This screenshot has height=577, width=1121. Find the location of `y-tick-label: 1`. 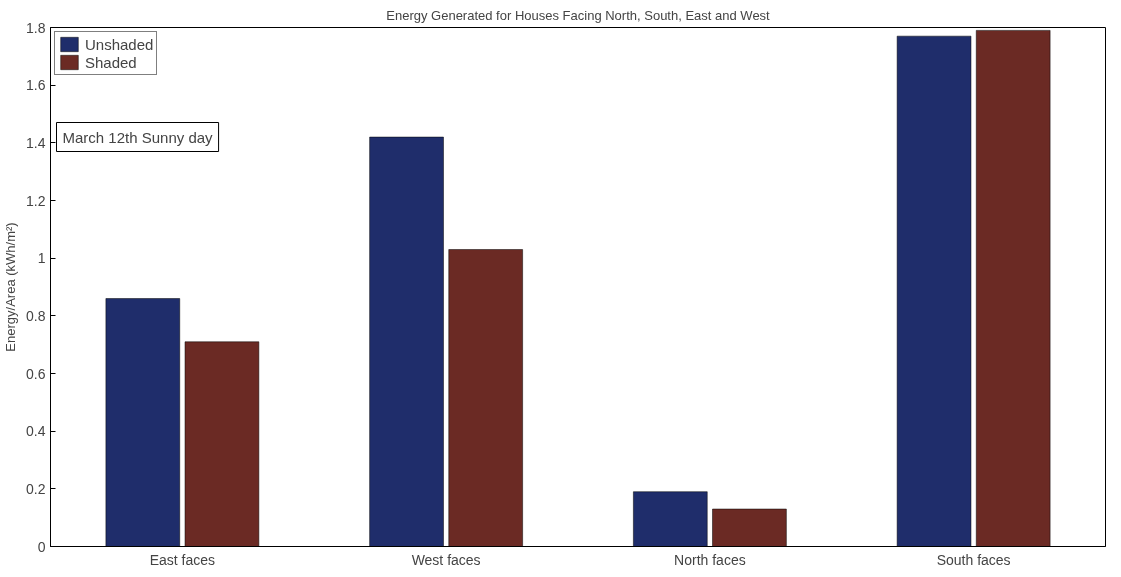

y-tick-label: 1 is located at coordinates (41, 258).